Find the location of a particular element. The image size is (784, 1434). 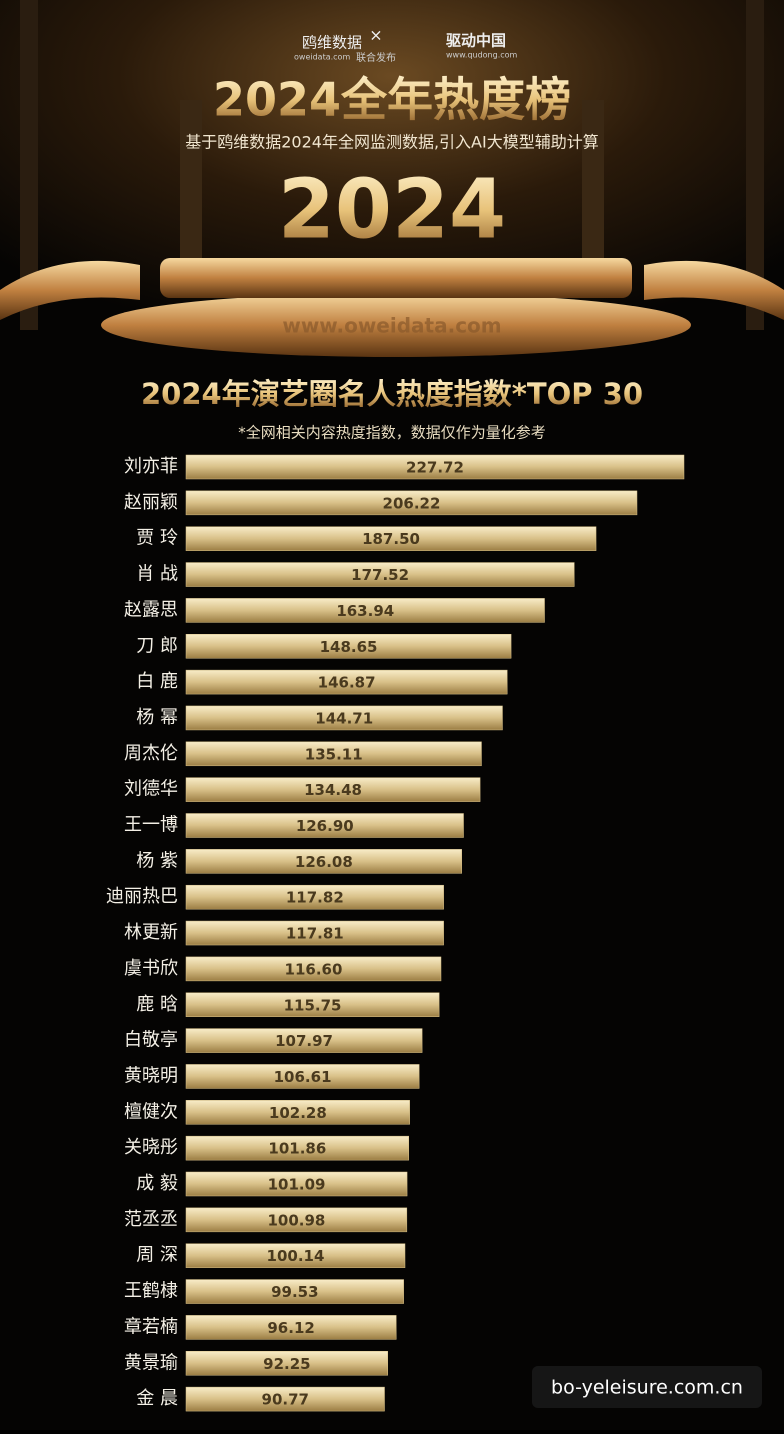

value-label: 163.94 is located at coordinates (365, 611).